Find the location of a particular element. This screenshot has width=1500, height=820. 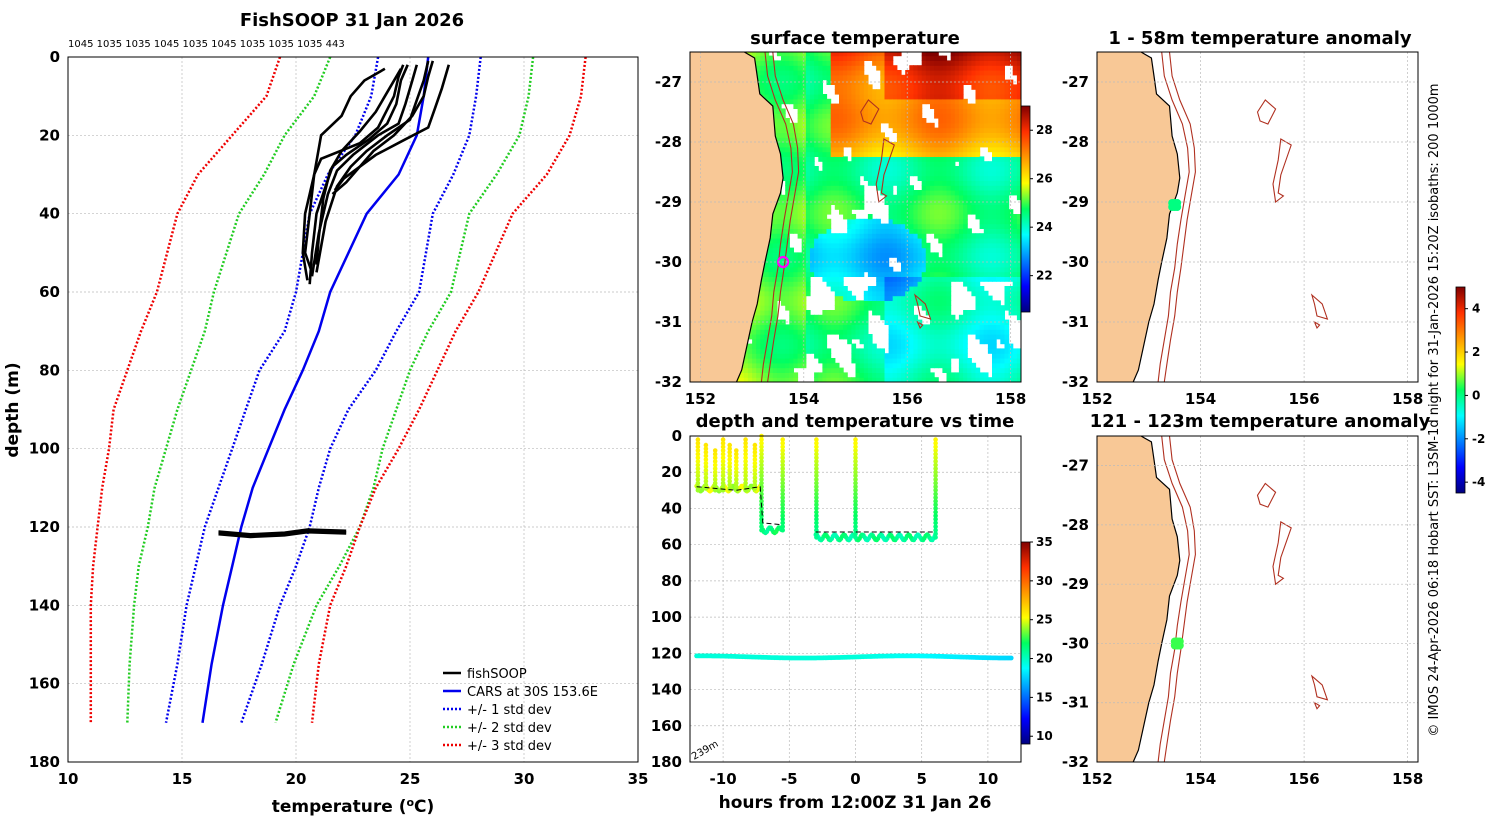

time-title: depth and temperature vs time is located at coordinates (855, 421).